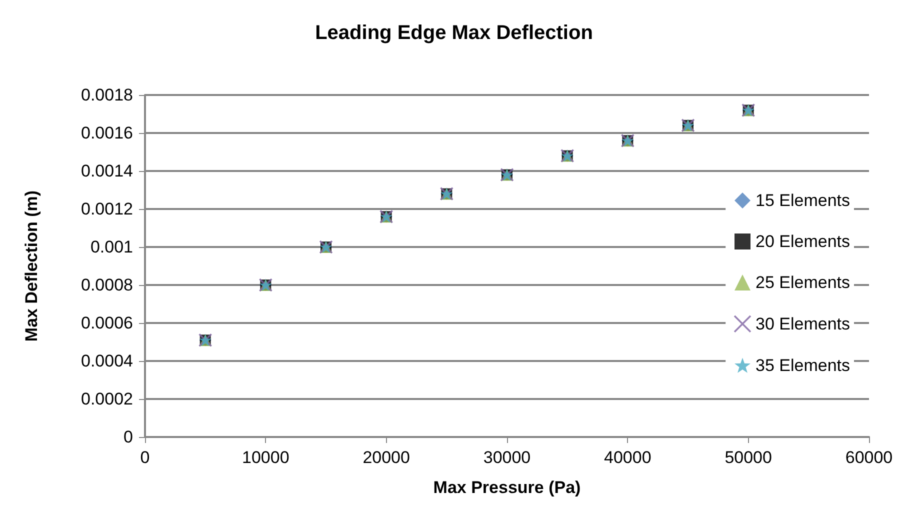  Describe the element at coordinates (107, 361) in the screenshot. I see `y-tick-label: 0.0004` at that location.